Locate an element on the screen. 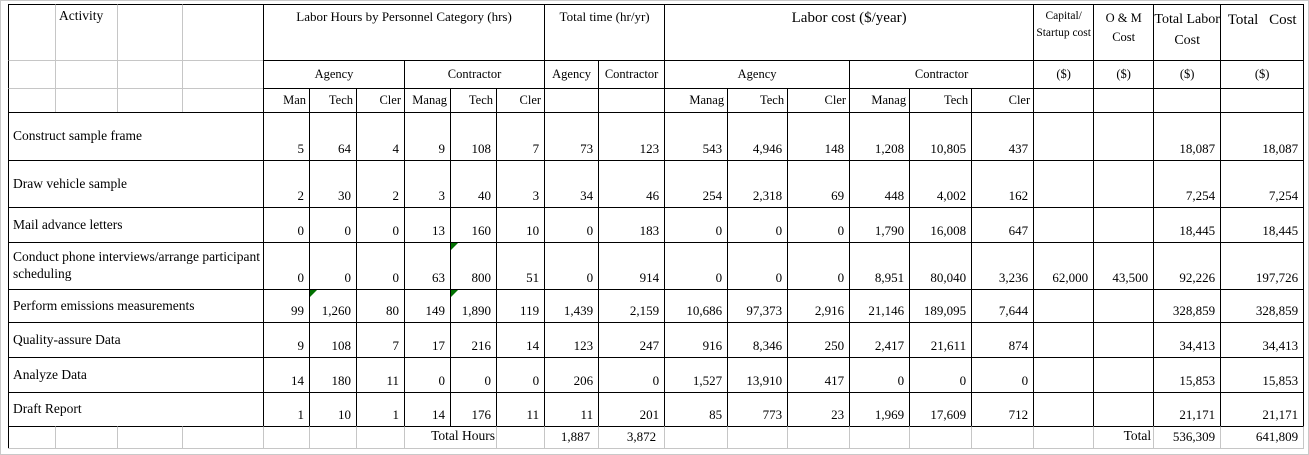 This screenshot has width=1309, height=455. hours-cell: 11 is located at coordinates (380, 374).